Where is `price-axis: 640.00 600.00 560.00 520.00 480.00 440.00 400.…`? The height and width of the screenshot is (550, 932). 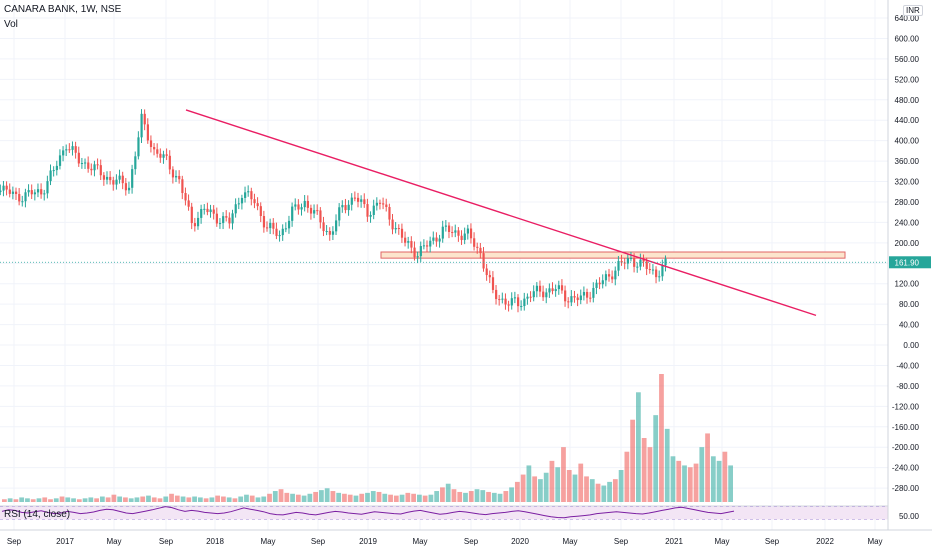
price-axis: 640.00 600.00 560.00 520.00 480.00 440.00 400.… is located at coordinates (903, 265).